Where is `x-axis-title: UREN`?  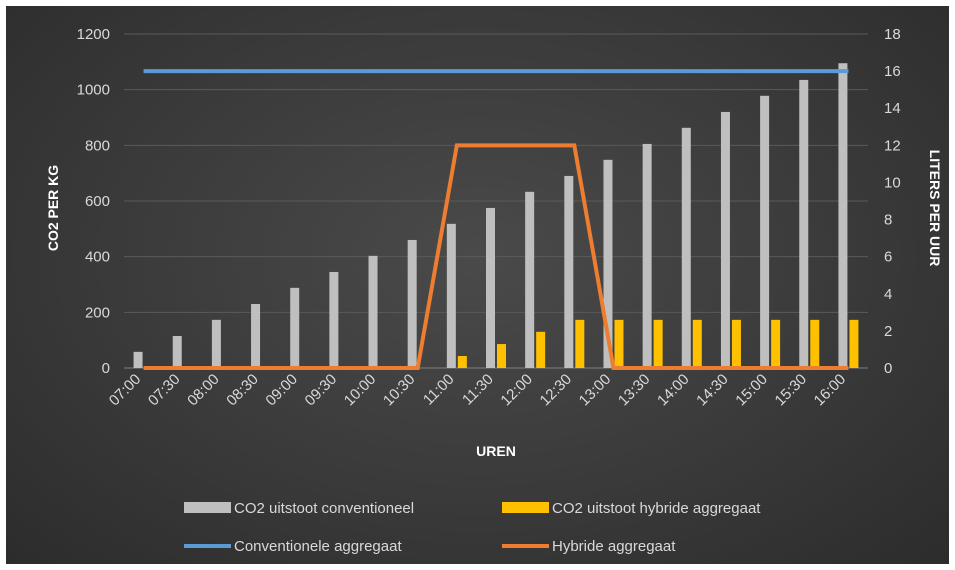 x-axis-title: UREN is located at coordinates (496, 451).